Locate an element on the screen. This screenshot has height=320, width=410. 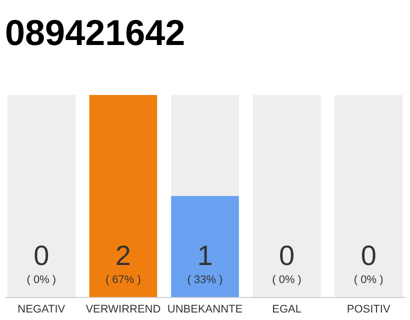
x-tick-label: UNBEKANNTE is located at coordinates (205, 310).